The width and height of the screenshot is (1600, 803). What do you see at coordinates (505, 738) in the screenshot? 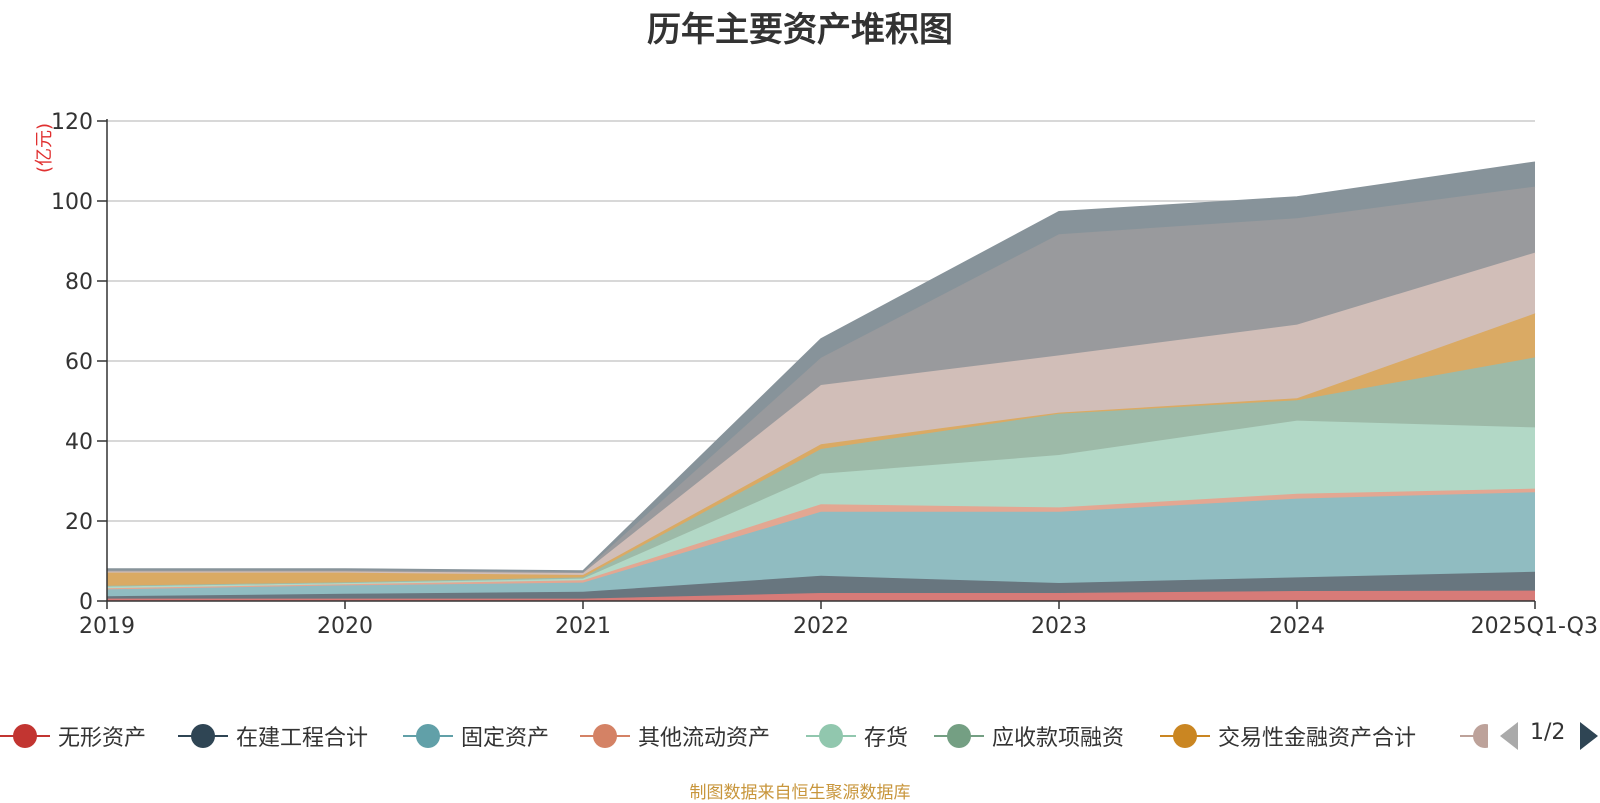
I see `legend-label: 固定资产` at bounding box center [505, 738].